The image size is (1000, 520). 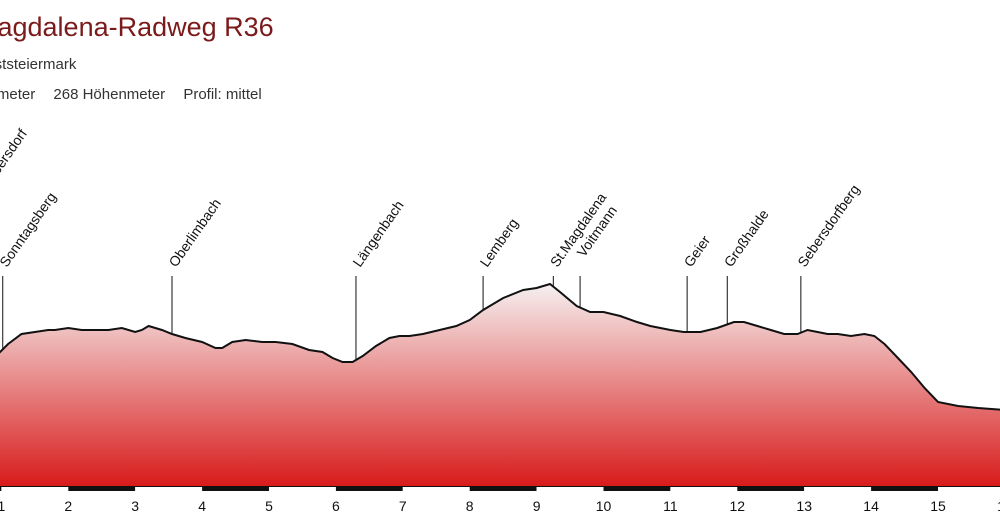 I want to click on annotation-label-ebersdorf: Ebersdorf, so click(x=15, y=155).